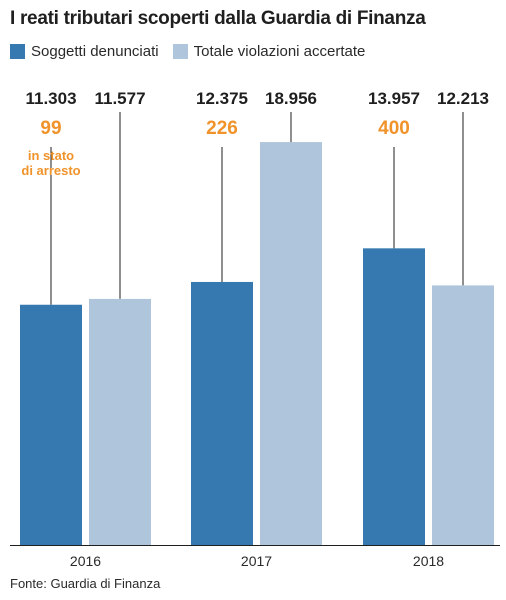  I want to click on value-label-2018-s1: 12.213, so click(463, 98).